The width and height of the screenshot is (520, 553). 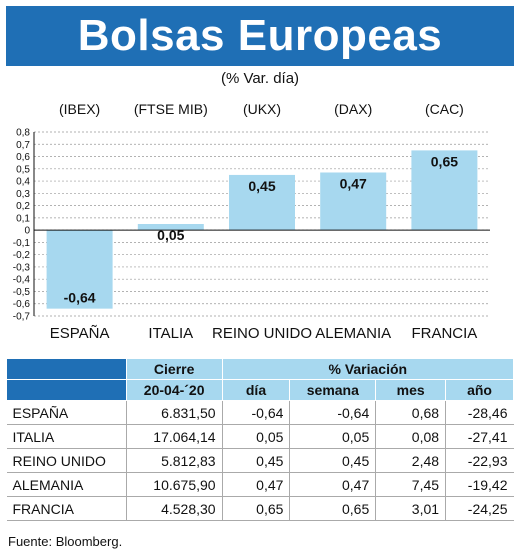 What do you see at coordinates (66, 369) in the screenshot?
I see `table-header-blank` at bounding box center [66, 369].